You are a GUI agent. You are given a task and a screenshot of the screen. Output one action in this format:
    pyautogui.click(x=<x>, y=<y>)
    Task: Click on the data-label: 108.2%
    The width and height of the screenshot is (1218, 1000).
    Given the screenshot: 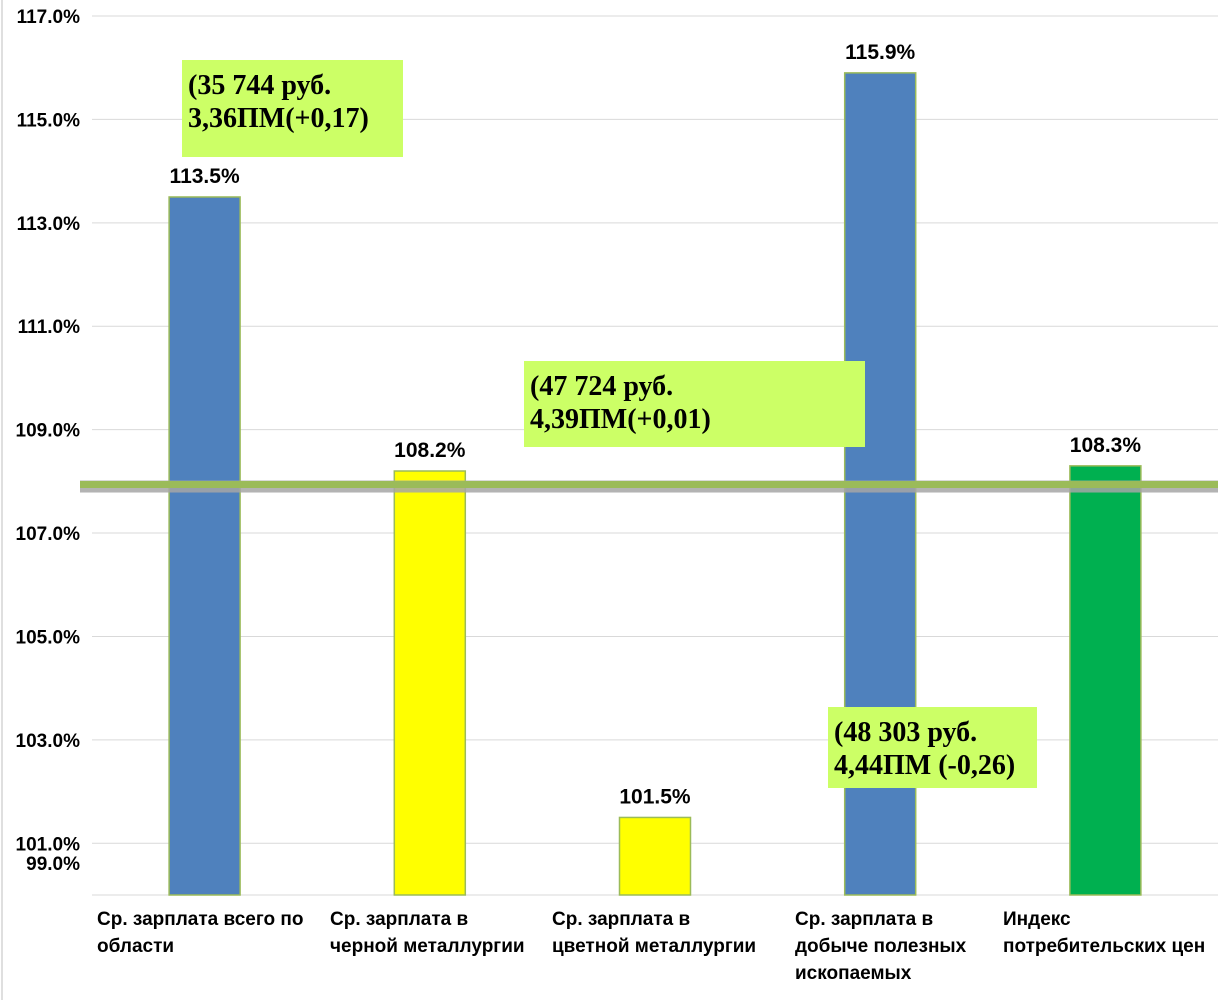 What is the action you would take?
    pyautogui.click(x=430, y=450)
    